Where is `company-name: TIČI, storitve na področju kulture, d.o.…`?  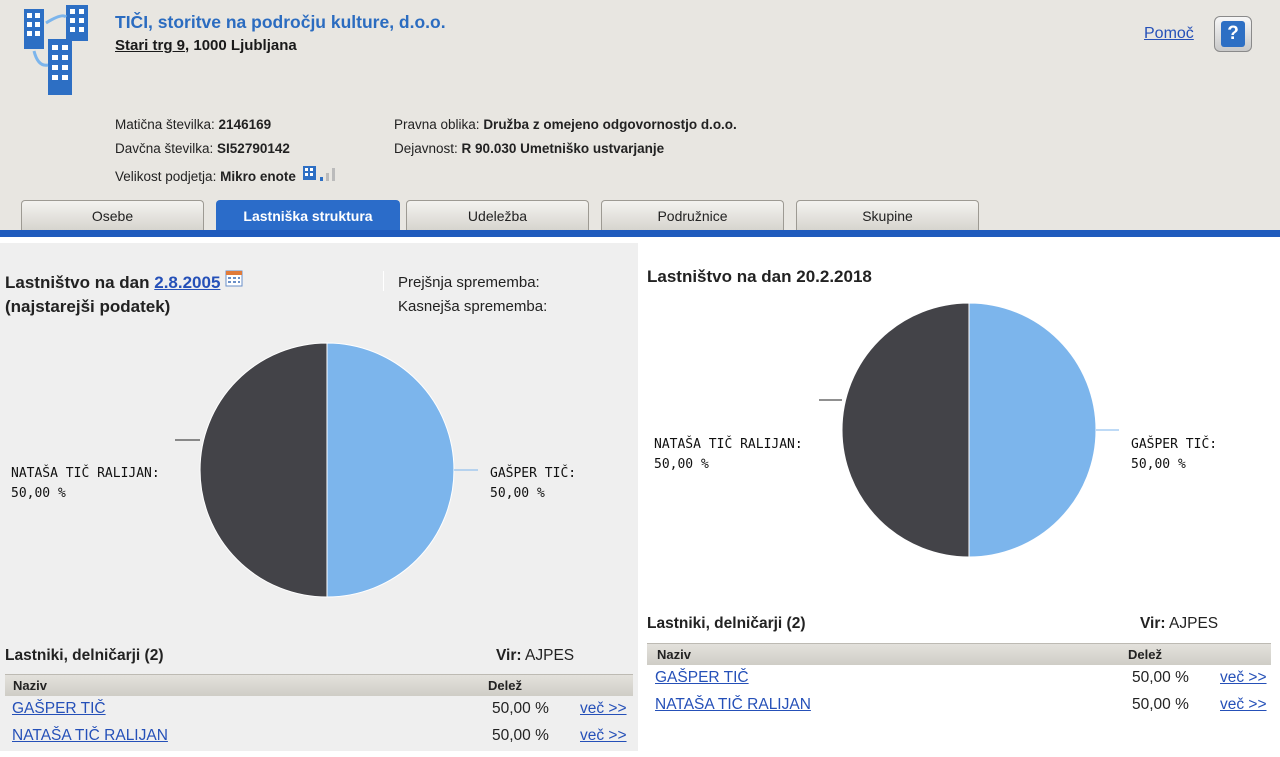
company-name: TIČI, storitve na področju kulture, d.o.… is located at coordinates (280, 22).